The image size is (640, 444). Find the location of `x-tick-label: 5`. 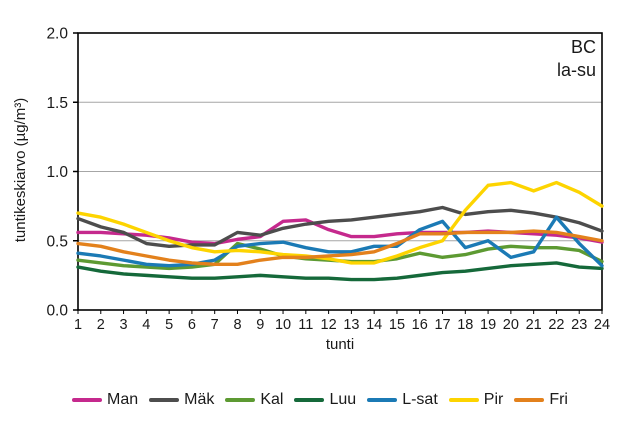

x-tick-label: 5 is located at coordinates (169, 325).